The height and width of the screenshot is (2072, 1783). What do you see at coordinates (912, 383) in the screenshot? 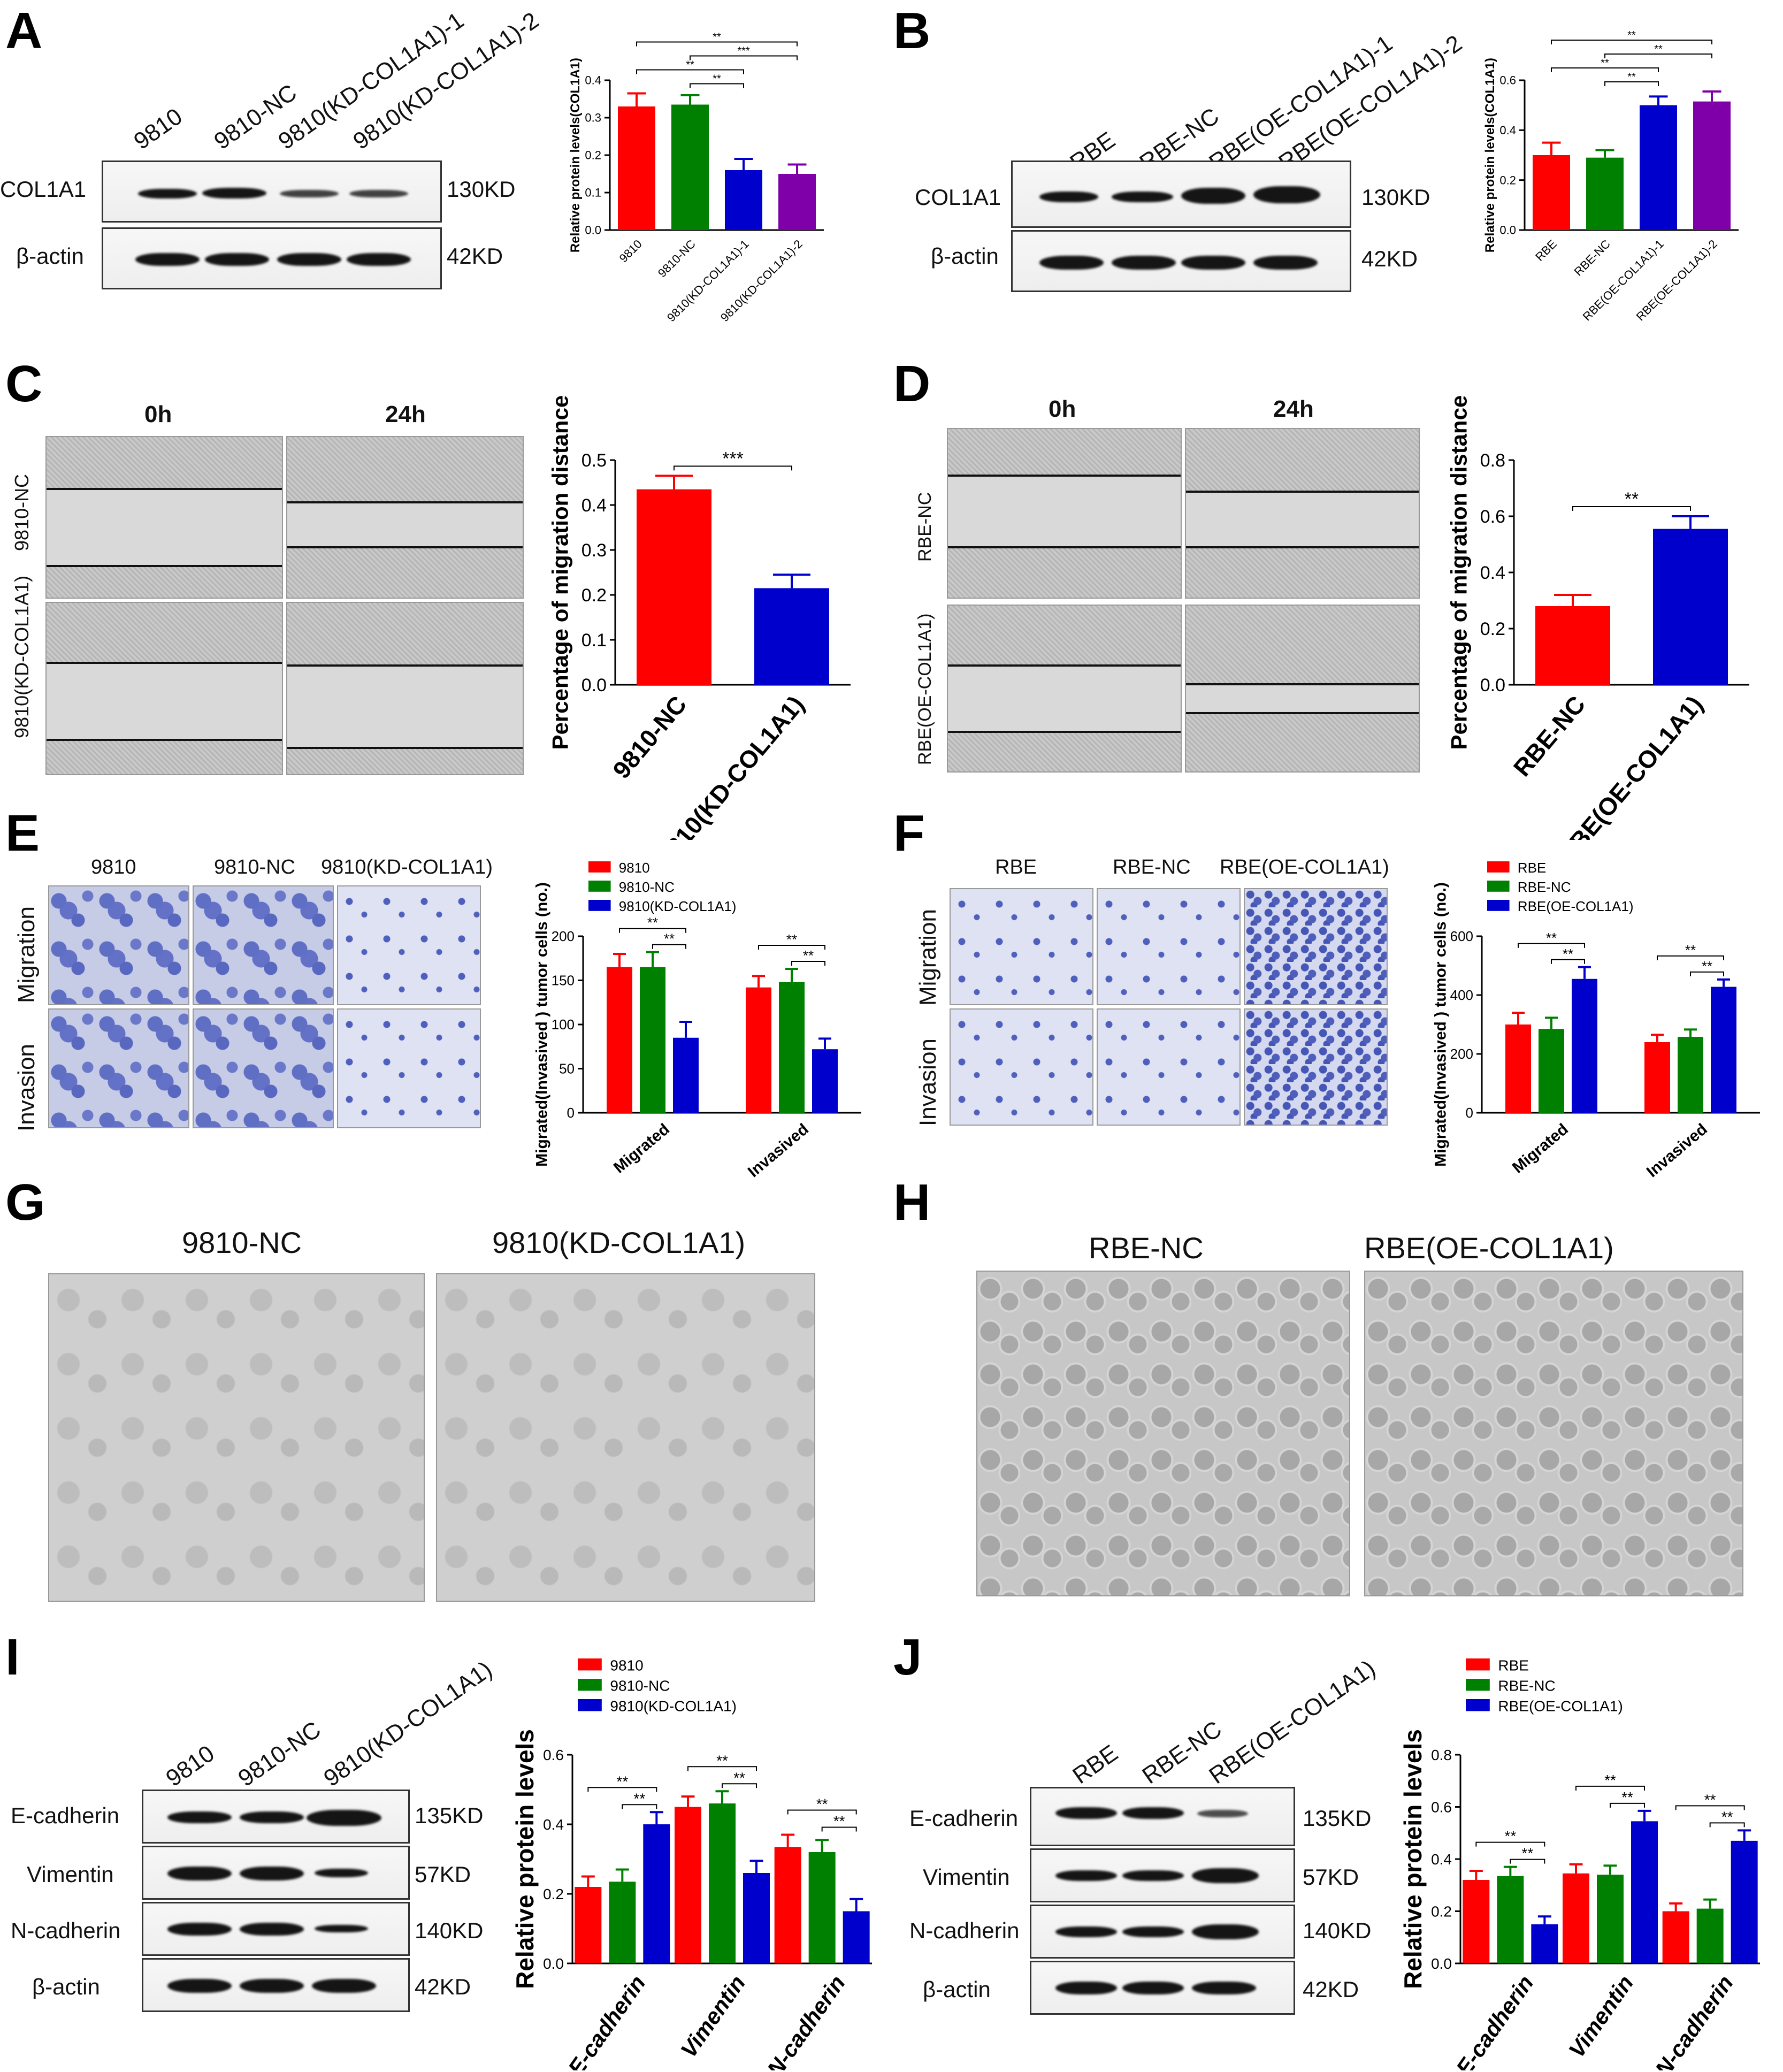
I see `panel-label-d: D` at bounding box center [912, 383].